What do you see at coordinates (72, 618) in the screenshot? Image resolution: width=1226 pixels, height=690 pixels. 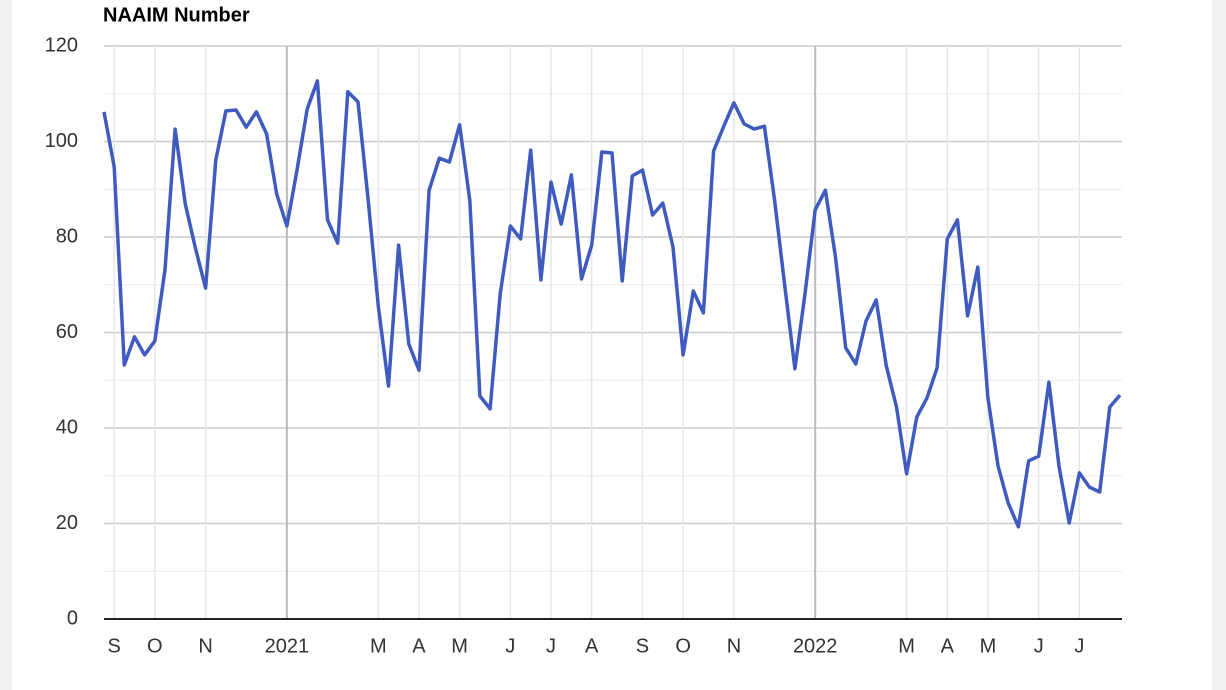 I see `y-tick-label: 0` at bounding box center [72, 618].